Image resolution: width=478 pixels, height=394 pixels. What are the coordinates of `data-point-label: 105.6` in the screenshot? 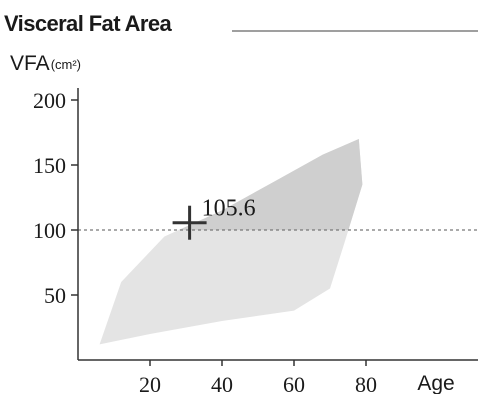 It's located at (229, 209).